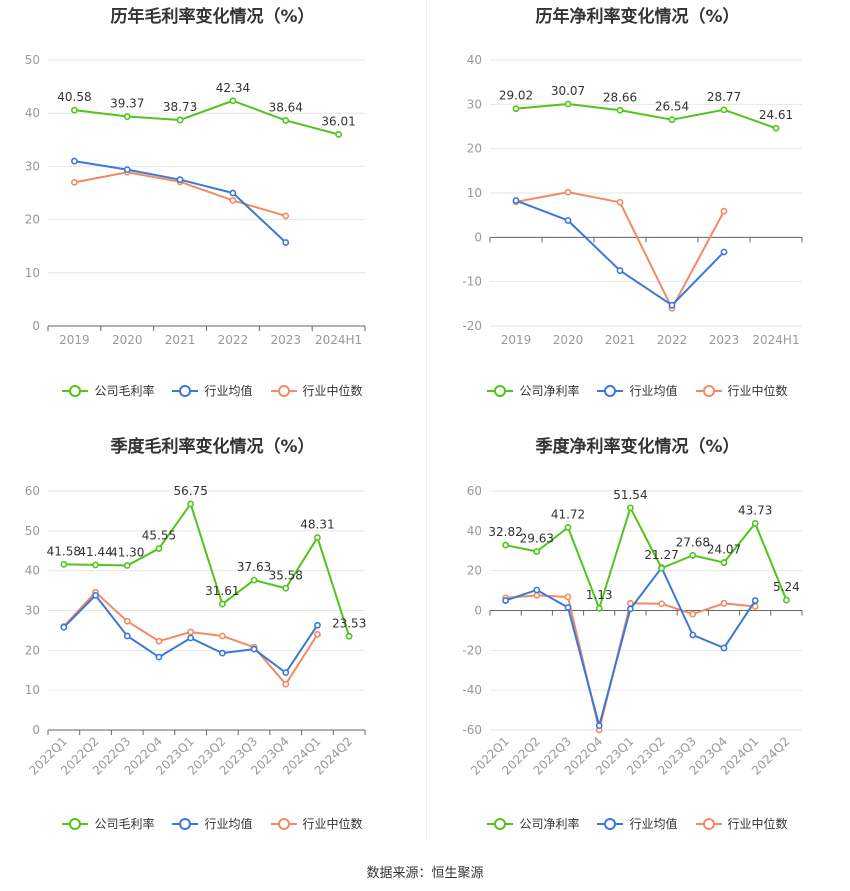  What do you see at coordinates (693, 542) in the screenshot?
I see `data-label: 27.68` at bounding box center [693, 542].